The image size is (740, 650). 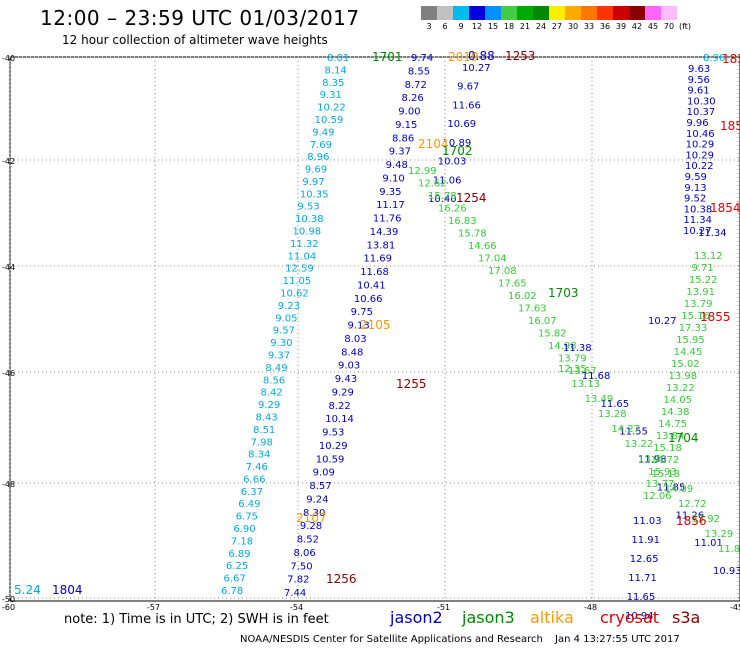 What do you see at coordinates (695, 316) in the screenshot?
I see `wave-height-value: 15.16` at bounding box center [695, 316].